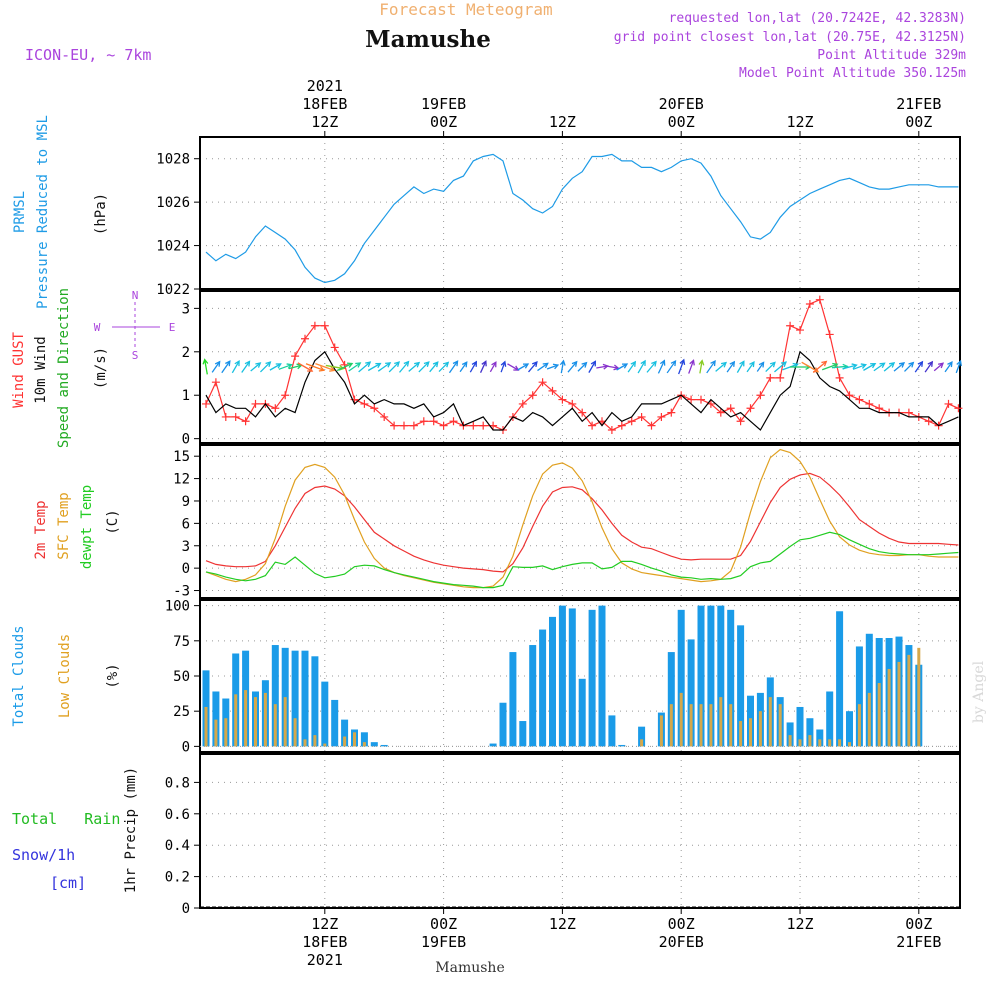 Image resolution: width=1000 pixels, height=1000 pixels. What do you see at coordinates (891, 55) in the screenshot?
I see `point-altitude-label: Point Altitude 329m` at bounding box center [891, 55].